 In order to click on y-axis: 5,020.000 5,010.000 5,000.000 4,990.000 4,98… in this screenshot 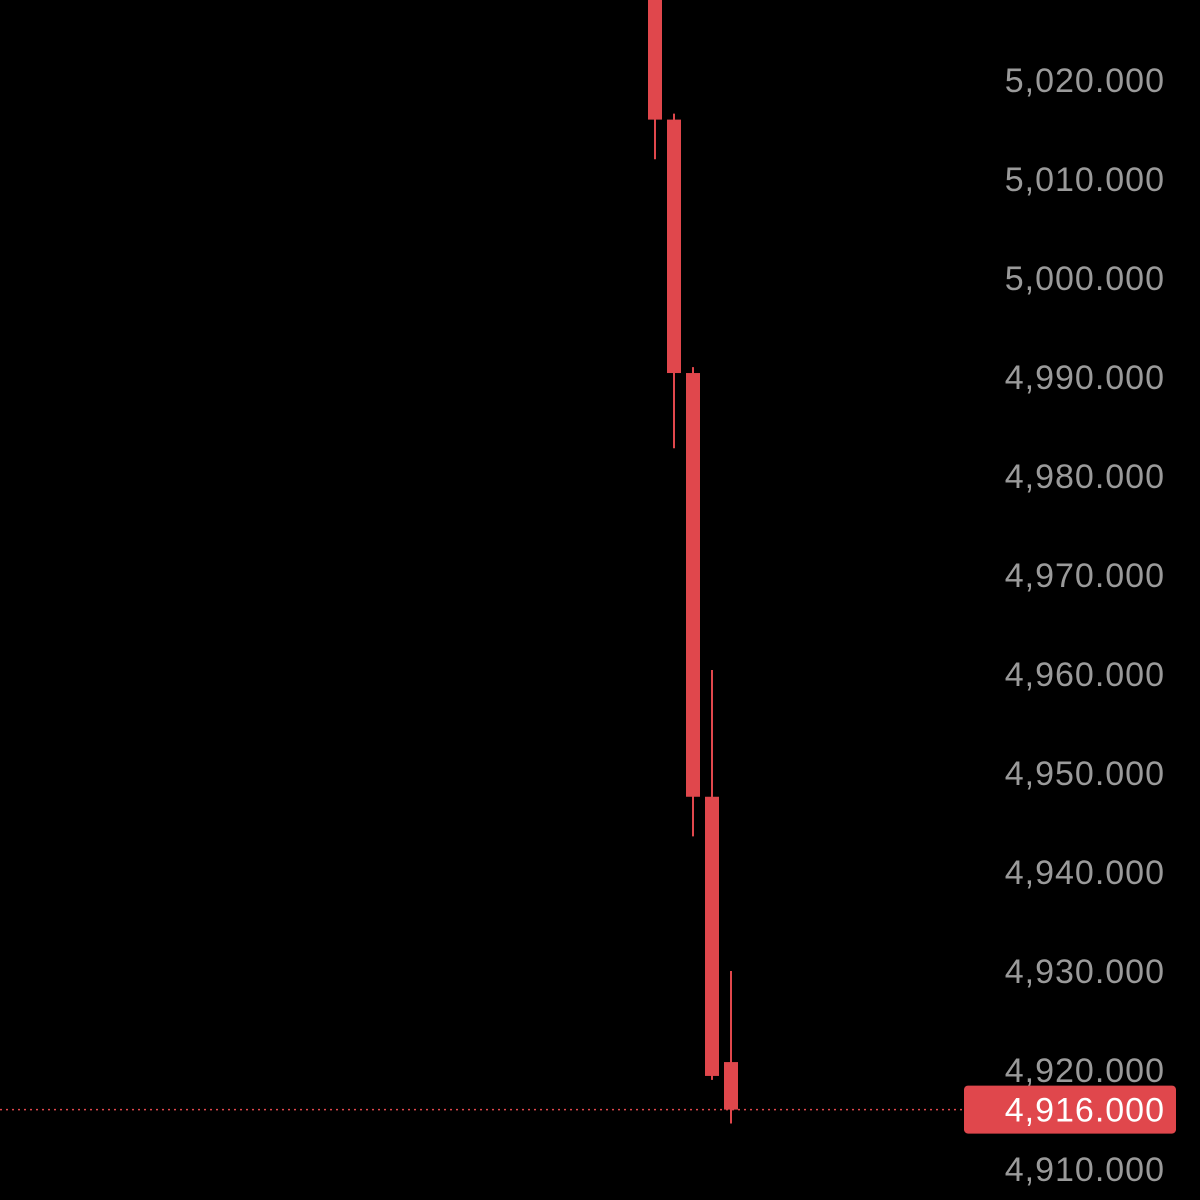, I will do `click(1085, 625)`.